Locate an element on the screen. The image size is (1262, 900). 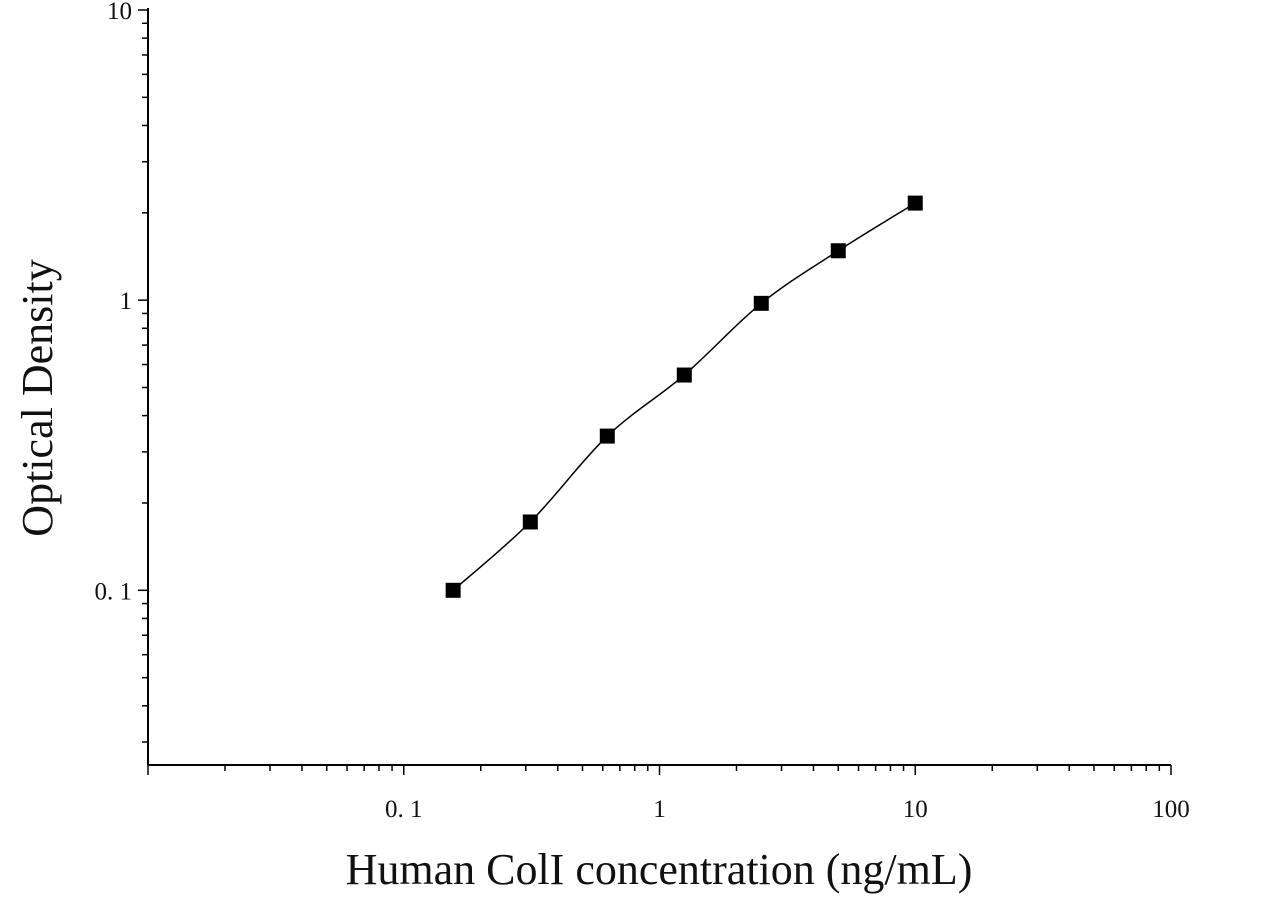
x-tick-label: 100 is located at coordinates (1171, 809).